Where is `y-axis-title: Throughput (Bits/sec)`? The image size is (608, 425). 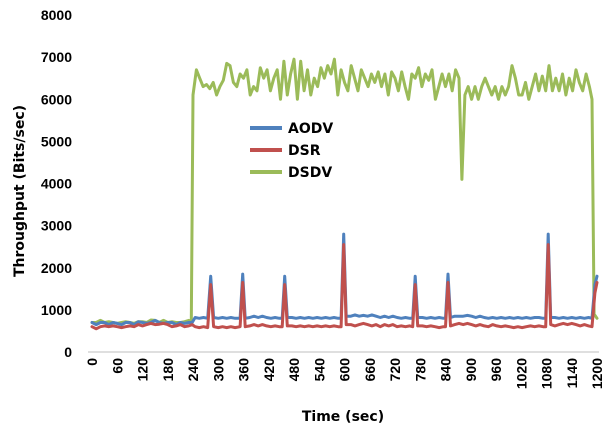
y-axis-title: Throughput (Bits/sec) is located at coordinates (20, 191).